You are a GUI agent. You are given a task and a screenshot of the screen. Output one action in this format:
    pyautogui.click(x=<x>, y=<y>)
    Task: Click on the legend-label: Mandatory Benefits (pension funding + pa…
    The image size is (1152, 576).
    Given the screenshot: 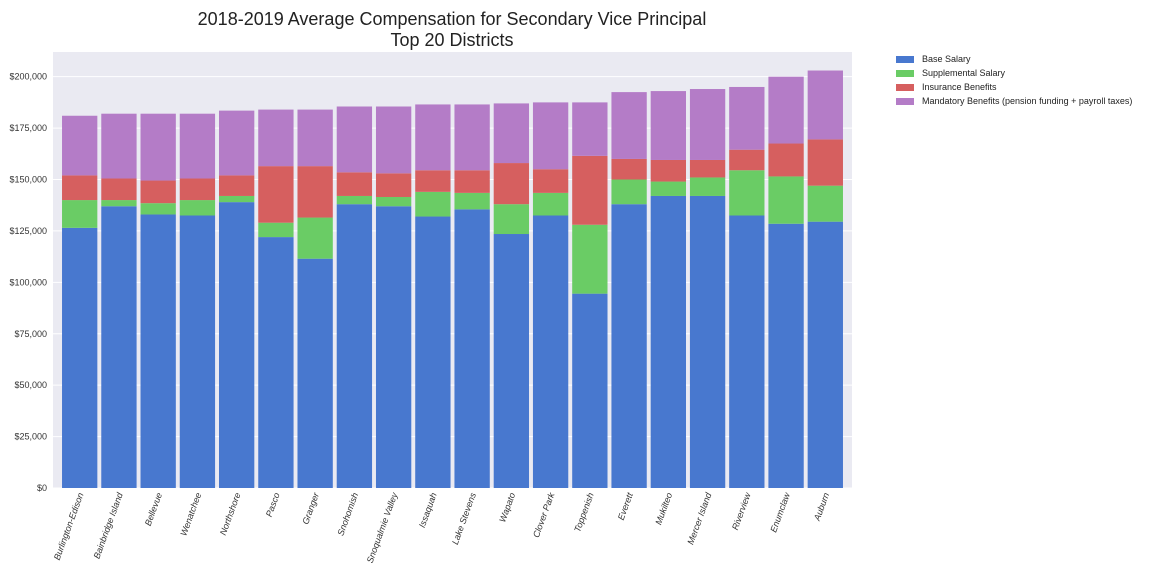 What is the action you would take?
    pyautogui.click(x=1027, y=101)
    